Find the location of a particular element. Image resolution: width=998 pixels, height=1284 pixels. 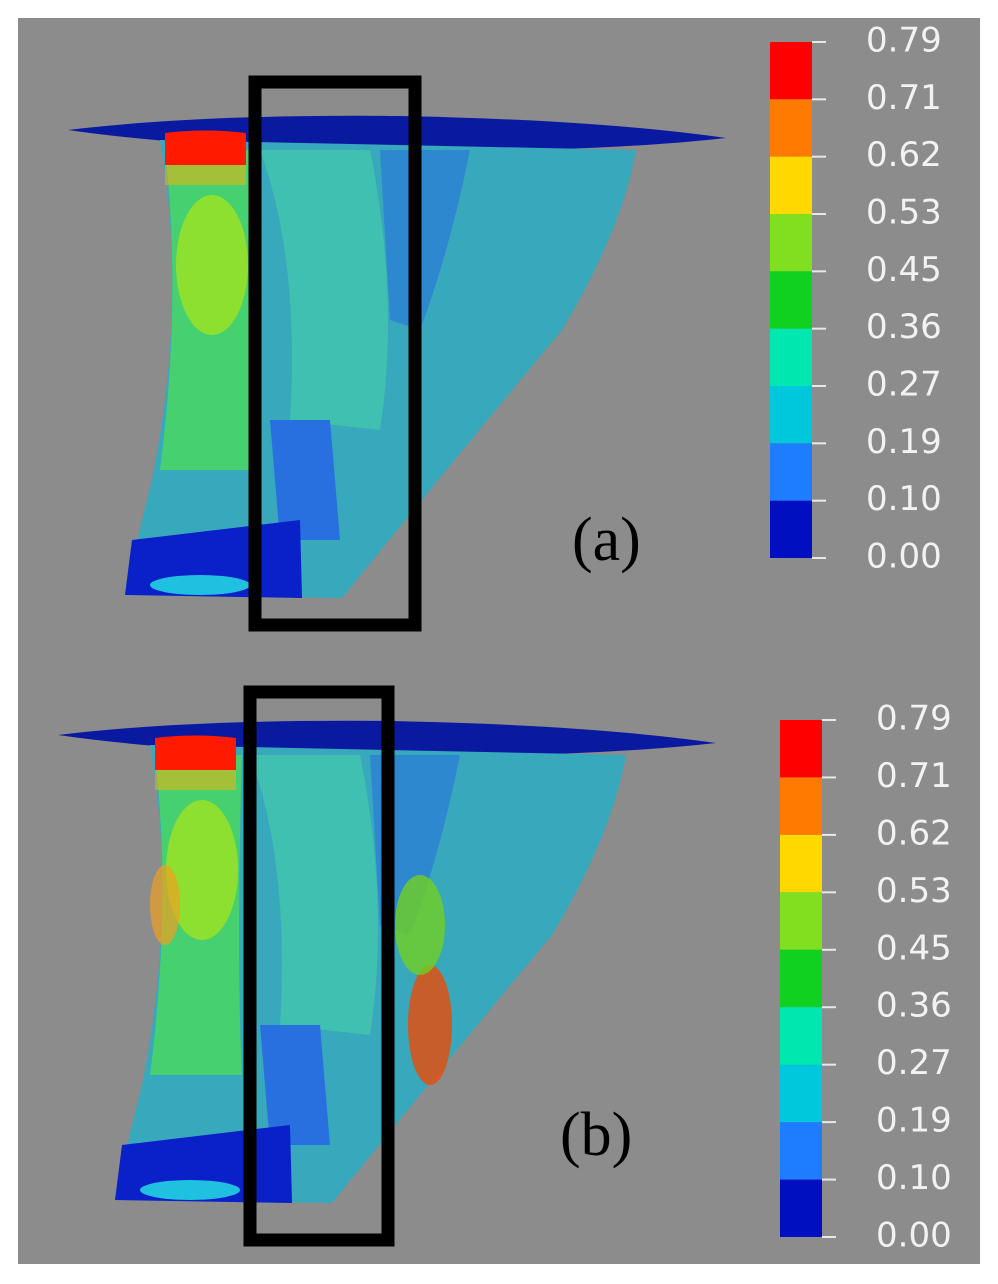

panel-label: (b) is located at coordinates (596, 1135).